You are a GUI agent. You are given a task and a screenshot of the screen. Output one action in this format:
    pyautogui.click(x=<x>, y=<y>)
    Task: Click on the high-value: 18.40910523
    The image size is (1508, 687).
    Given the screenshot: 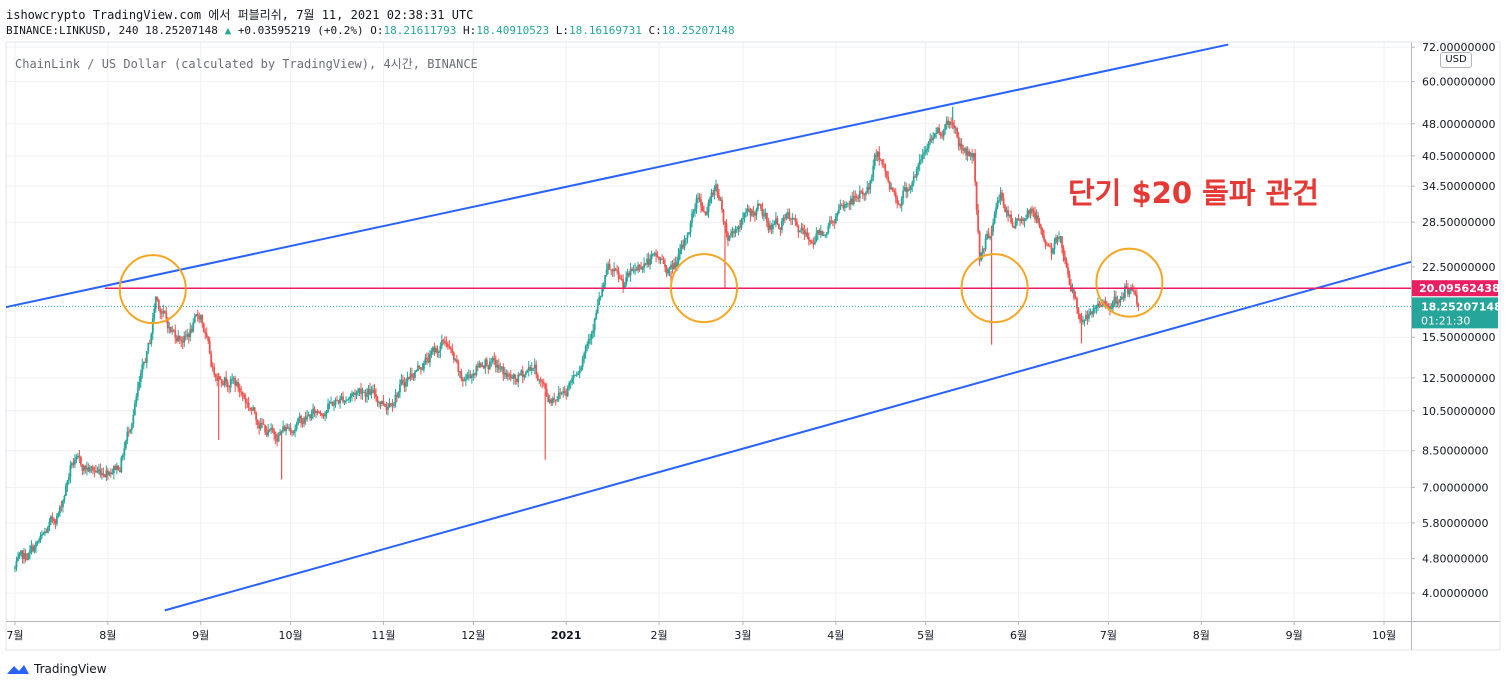 What is the action you would take?
    pyautogui.click(x=513, y=30)
    